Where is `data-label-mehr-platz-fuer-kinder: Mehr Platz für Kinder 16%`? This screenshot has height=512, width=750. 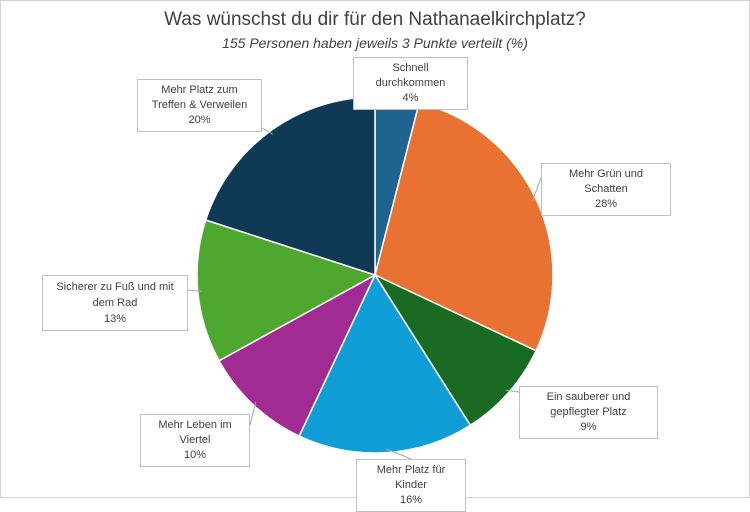 data-label-mehr-platz-fuer-kinder: Mehr Platz für Kinder 16% is located at coordinates (411, 485).